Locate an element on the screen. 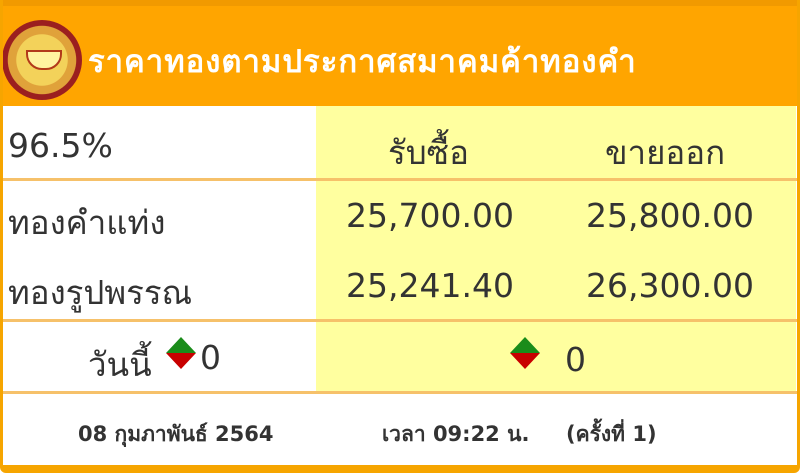 The width and height of the screenshot is (800, 473). announcement-time: เวลา 09:22 น. is located at coordinates (456, 434).